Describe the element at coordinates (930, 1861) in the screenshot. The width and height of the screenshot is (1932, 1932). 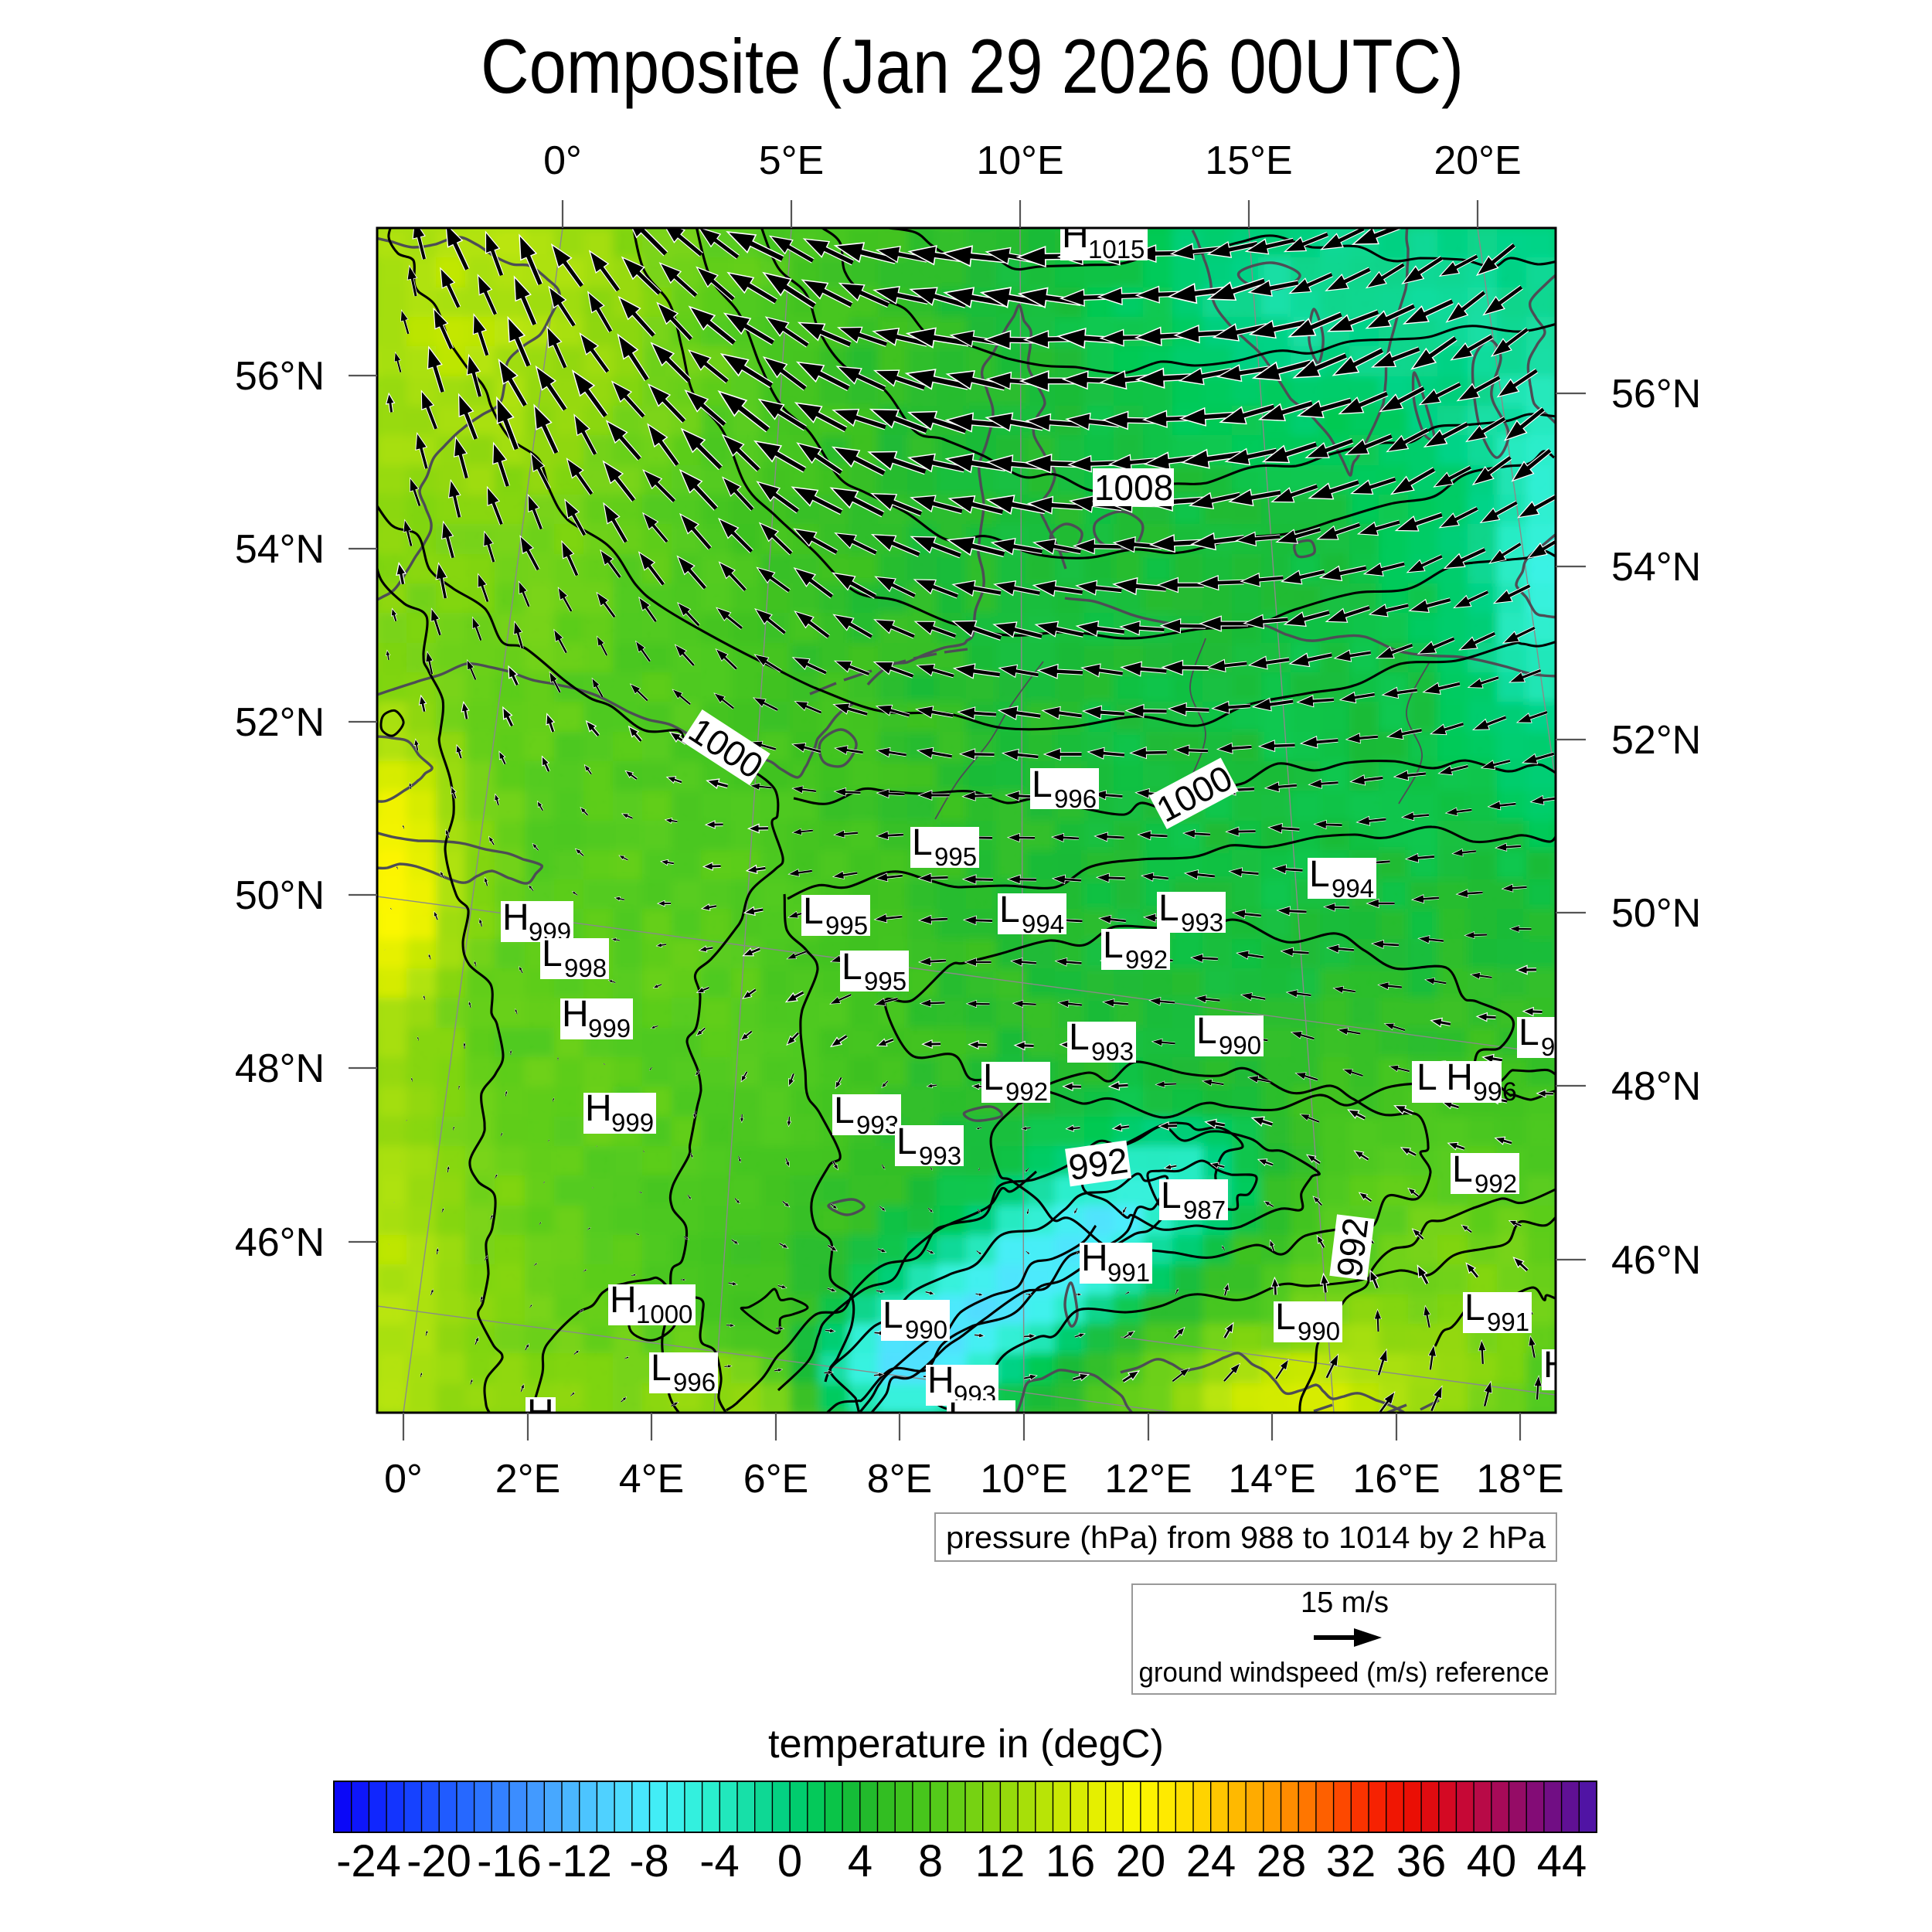
I see `svg-text: 8` at that location.